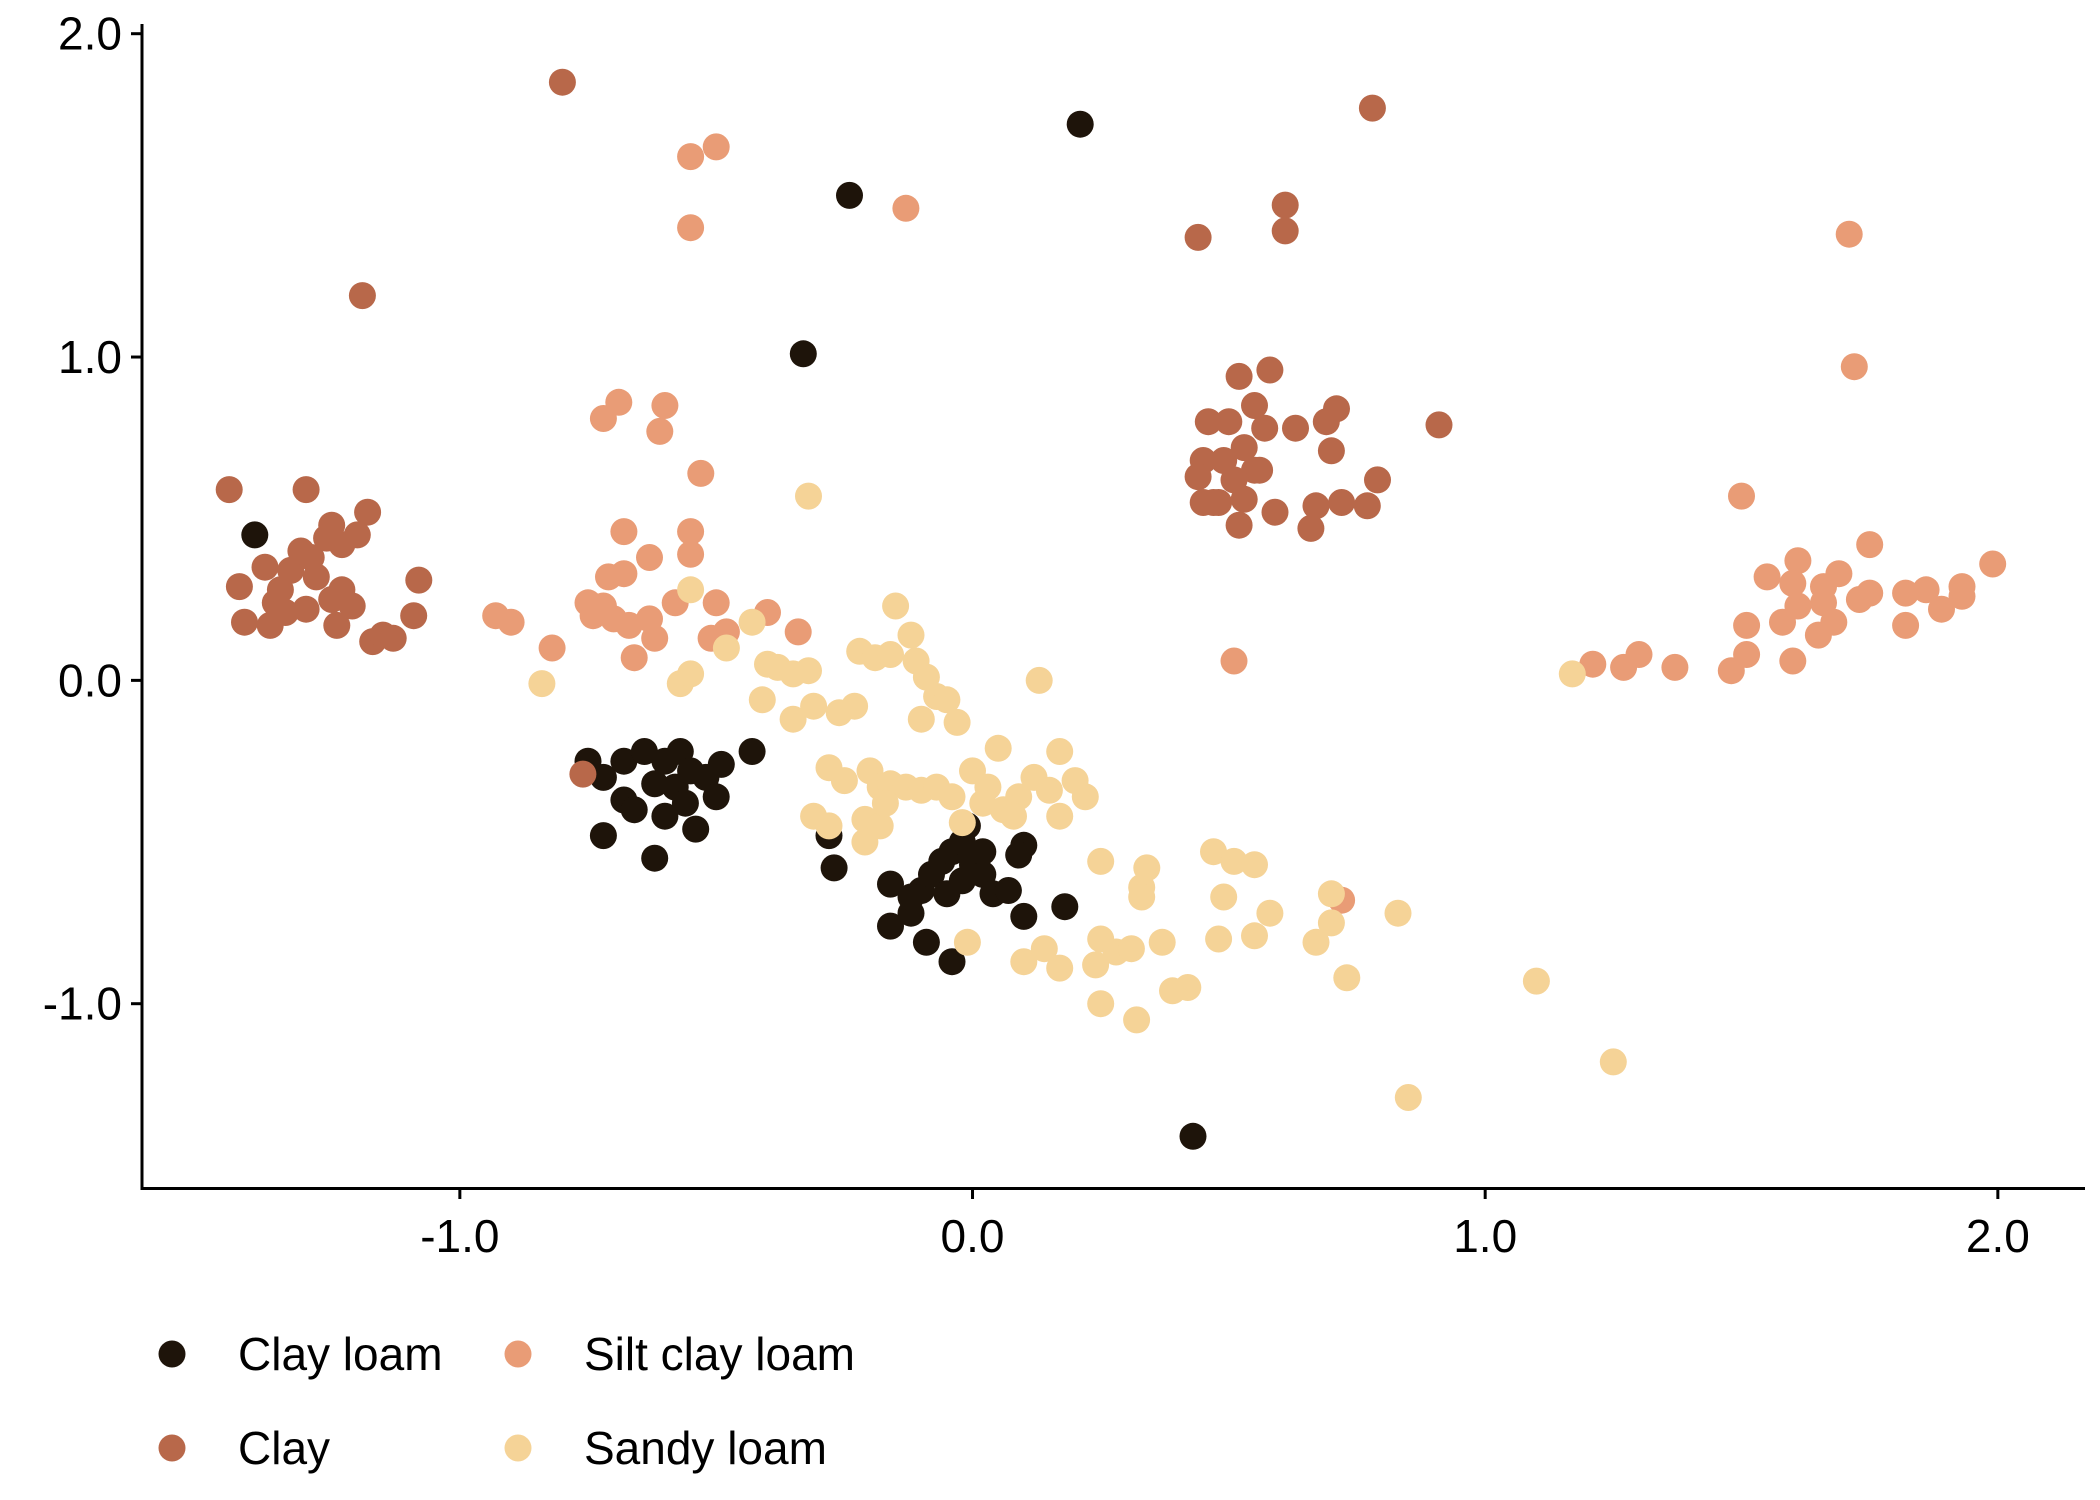 The image size is (2100, 1500). What do you see at coordinates (90, 680) in the screenshot?
I see `y-tick-label: 0.0` at bounding box center [90, 680].